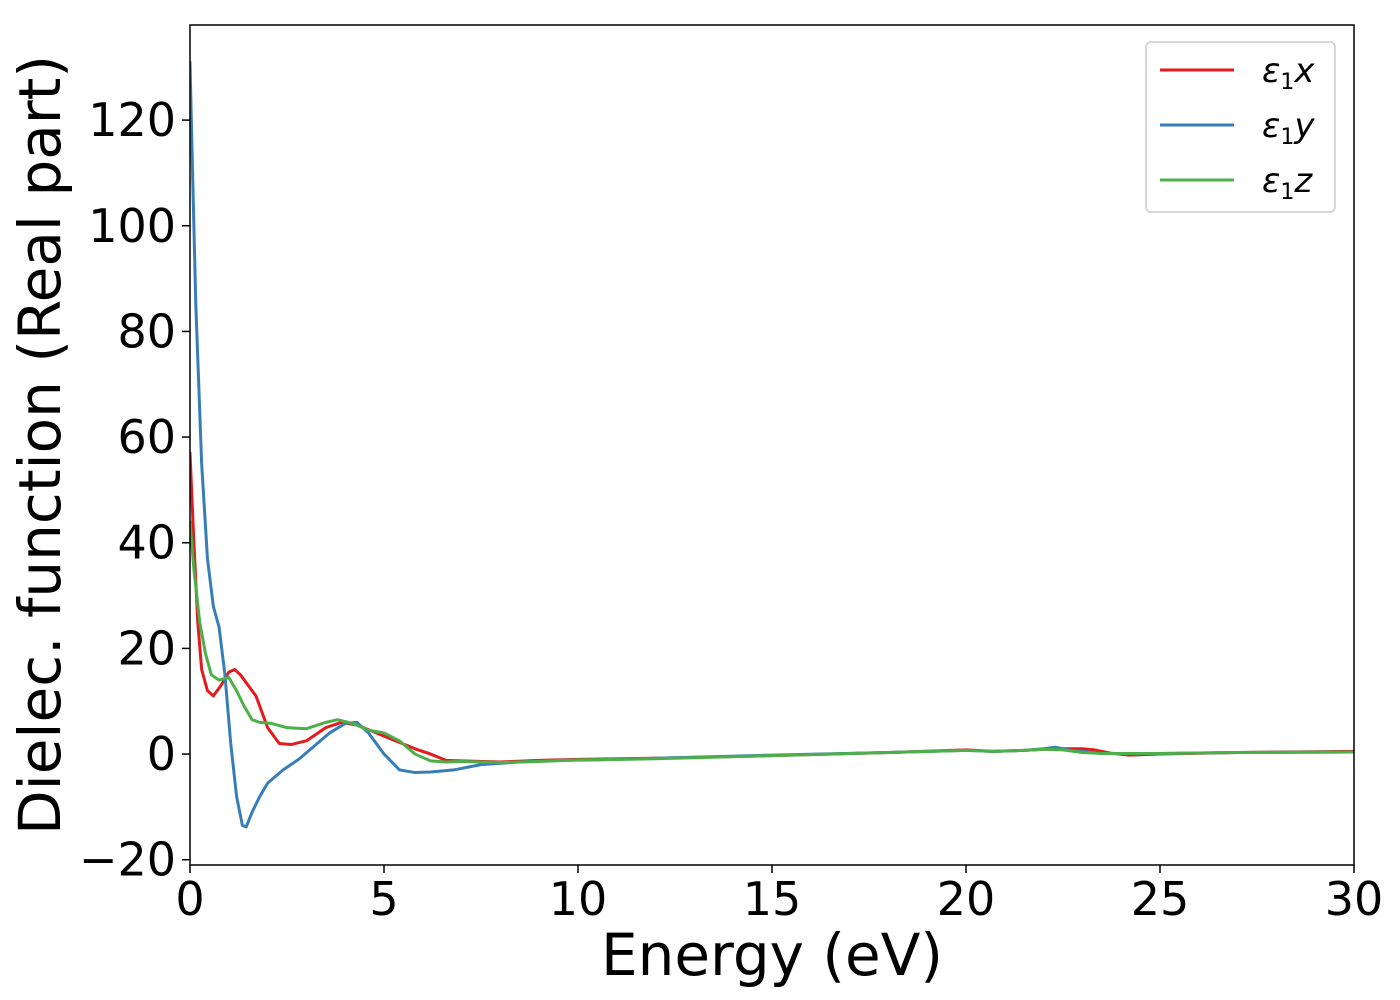  Describe the element at coordinates (1354, 899) in the screenshot. I see `x-tick-label: 30` at that location.